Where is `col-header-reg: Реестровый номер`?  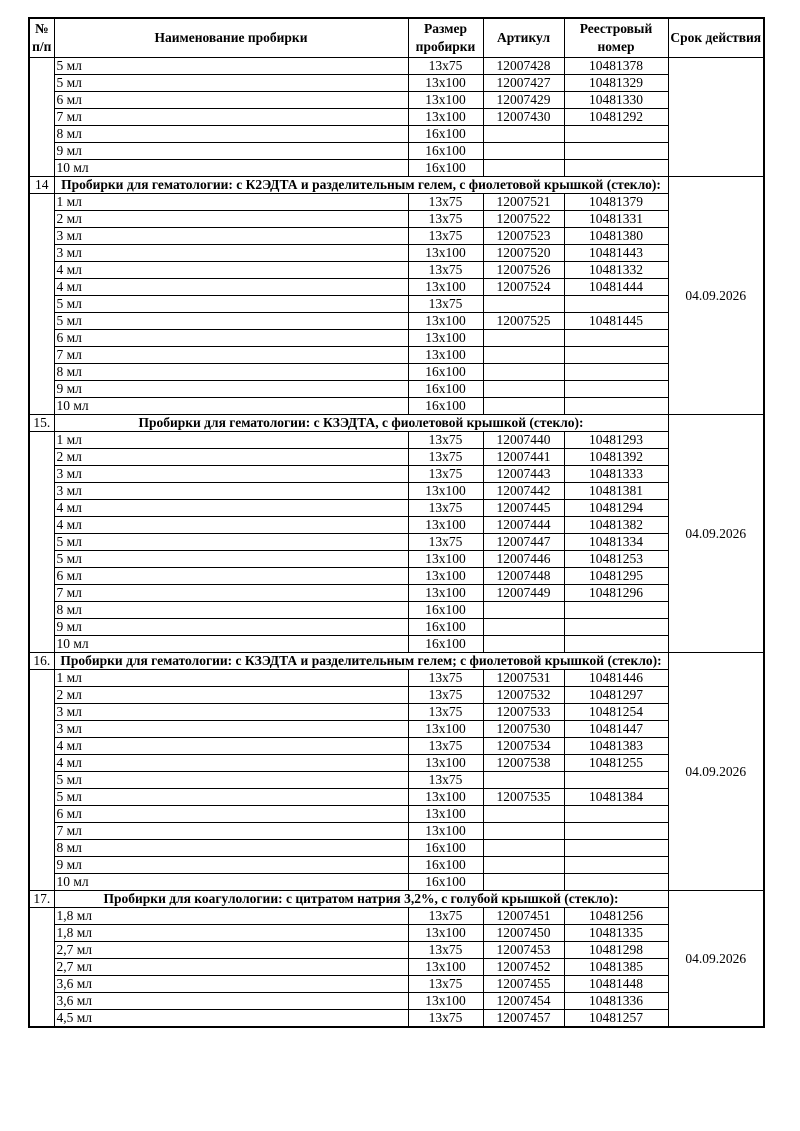 col-header-reg: Реестровый номер is located at coordinates (616, 37).